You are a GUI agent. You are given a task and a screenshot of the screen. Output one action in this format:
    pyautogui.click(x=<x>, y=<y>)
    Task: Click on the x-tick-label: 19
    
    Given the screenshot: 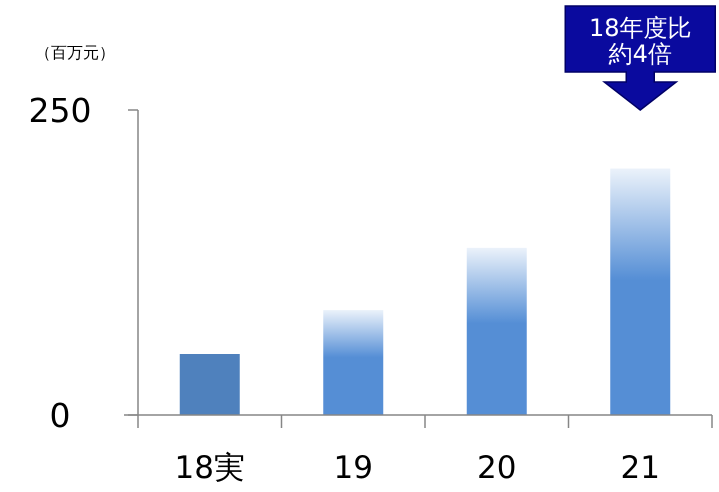 What is the action you would take?
    pyautogui.click(x=353, y=468)
    